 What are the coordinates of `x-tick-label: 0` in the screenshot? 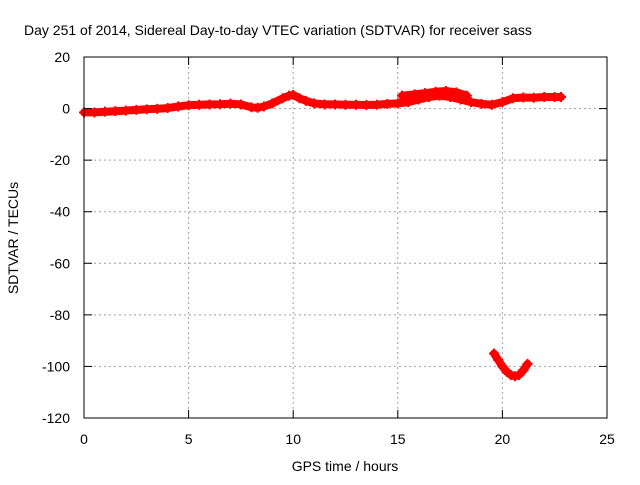 It's located at (84, 439).